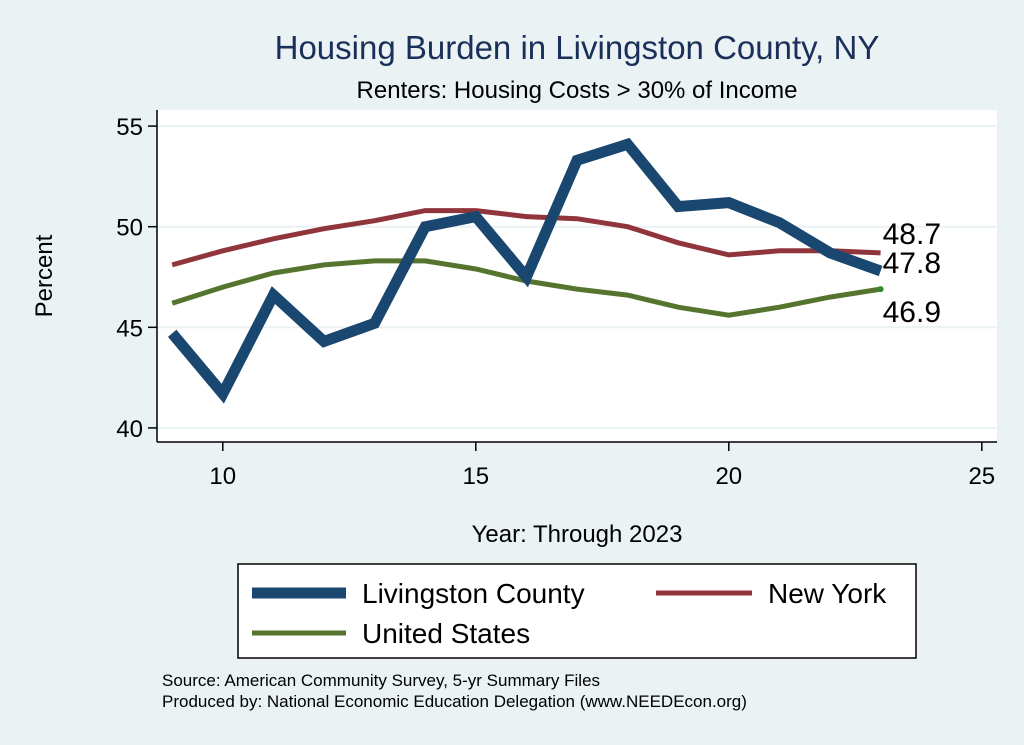 The width and height of the screenshot is (1024, 745). Describe the element at coordinates (827, 593) in the screenshot. I see `legend-label-new-york: New York` at that location.